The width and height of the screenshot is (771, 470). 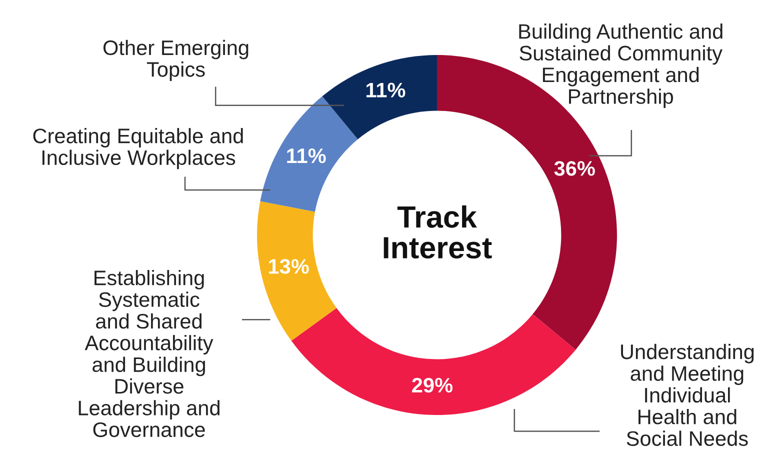 What do you see at coordinates (687, 395) in the screenshot?
I see `slice-label: Understanding and Meeting Individual Health and Social Needs` at bounding box center [687, 395].